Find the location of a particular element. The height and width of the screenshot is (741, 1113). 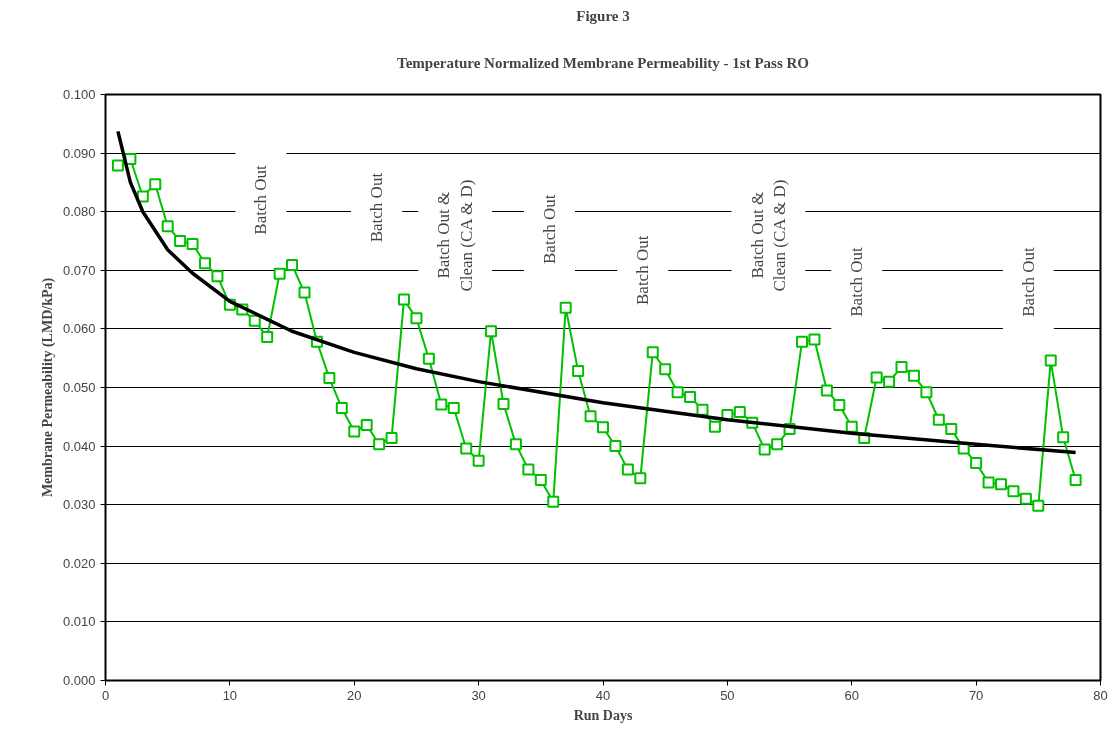

y-tick-label: 0.070 is located at coordinates (79, 270).